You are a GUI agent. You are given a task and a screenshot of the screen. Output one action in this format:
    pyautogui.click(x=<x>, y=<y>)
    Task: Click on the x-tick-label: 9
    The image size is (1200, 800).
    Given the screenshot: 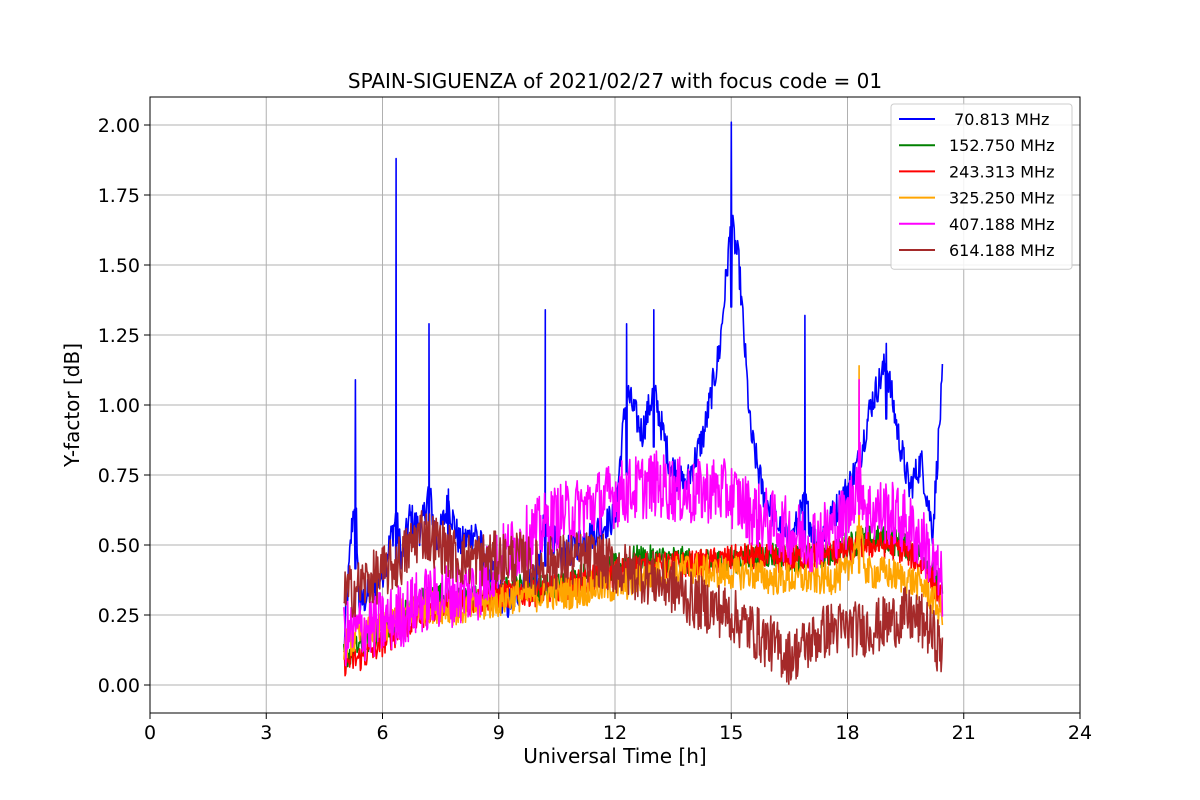 What is the action you would take?
    pyautogui.click(x=499, y=733)
    